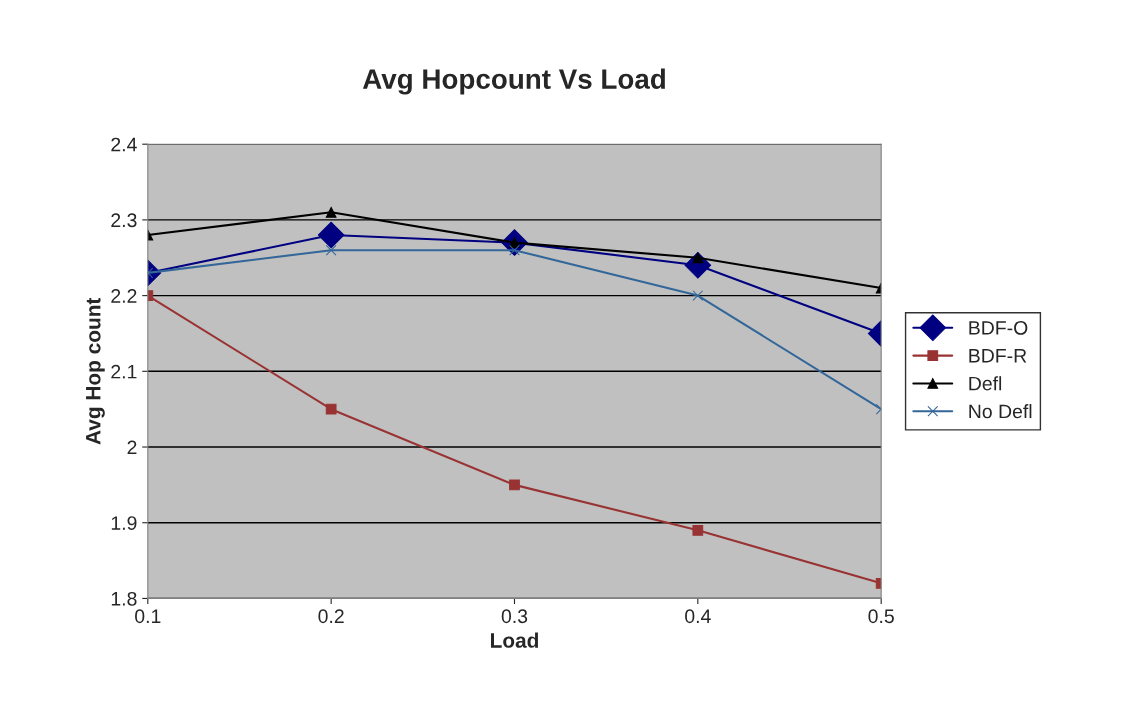 The height and width of the screenshot is (721, 1137). I want to click on y-tick-label: 2.1, so click(124, 371).